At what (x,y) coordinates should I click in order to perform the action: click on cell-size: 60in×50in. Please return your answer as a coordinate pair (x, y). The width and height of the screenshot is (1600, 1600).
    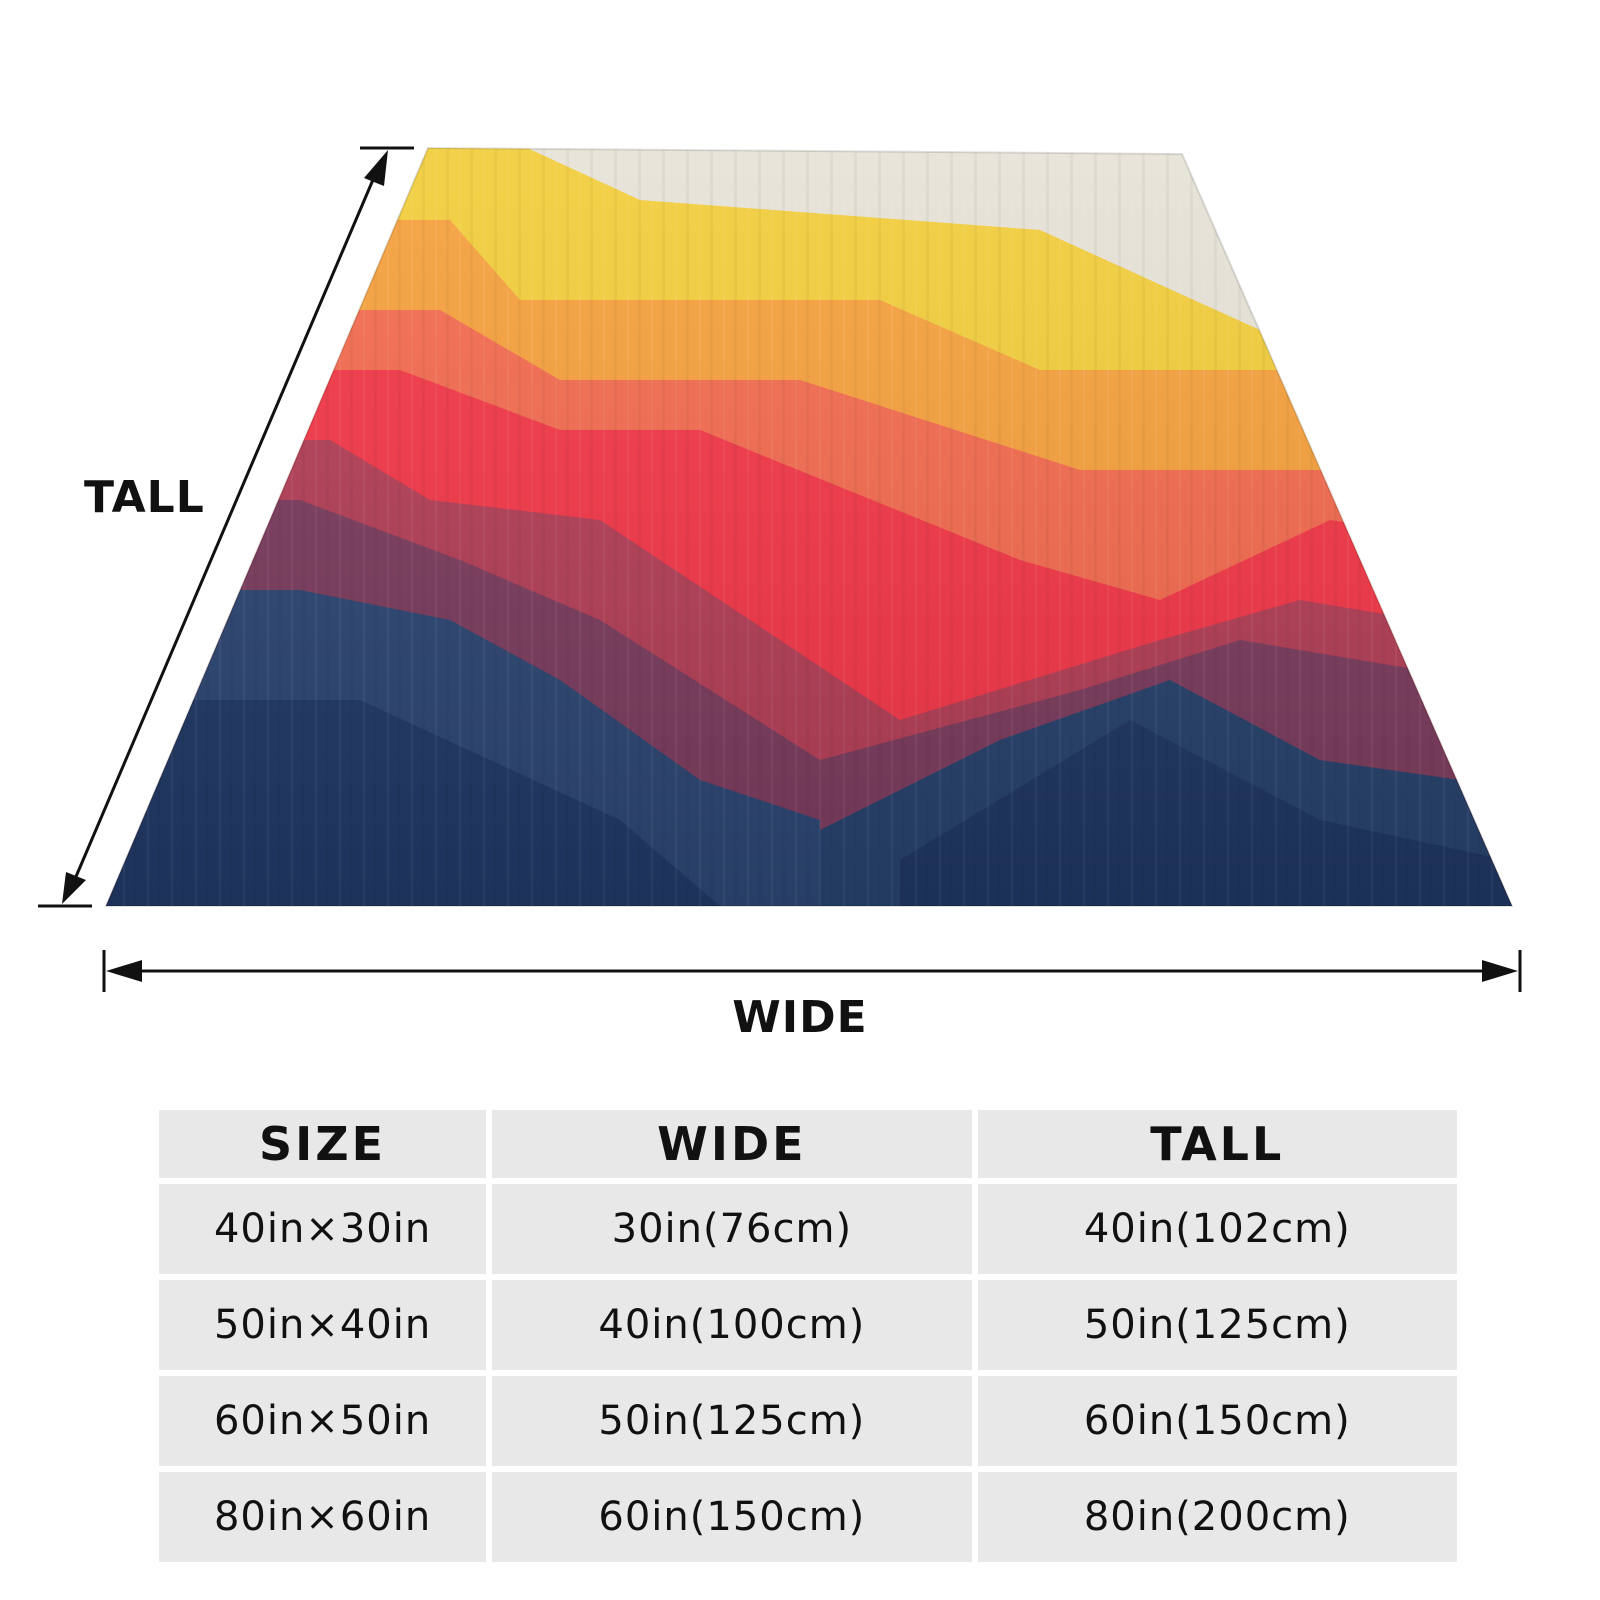
    Looking at the image, I should click on (323, 1421).